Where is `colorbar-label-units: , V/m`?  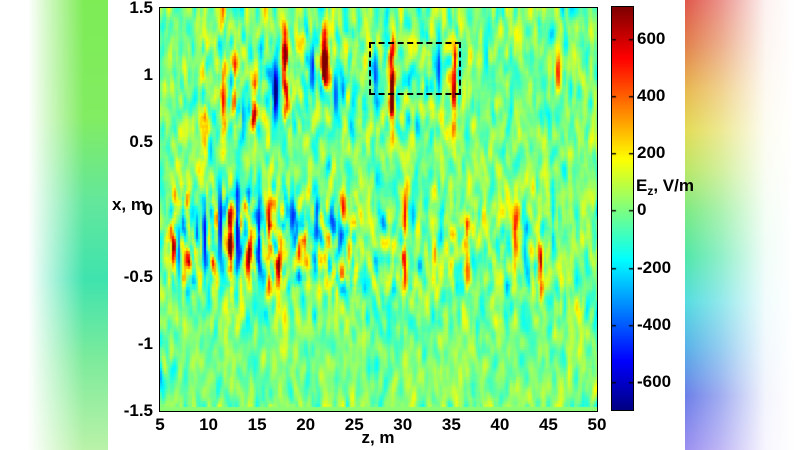 colorbar-label-units: , V/m is located at coordinates (673, 185).